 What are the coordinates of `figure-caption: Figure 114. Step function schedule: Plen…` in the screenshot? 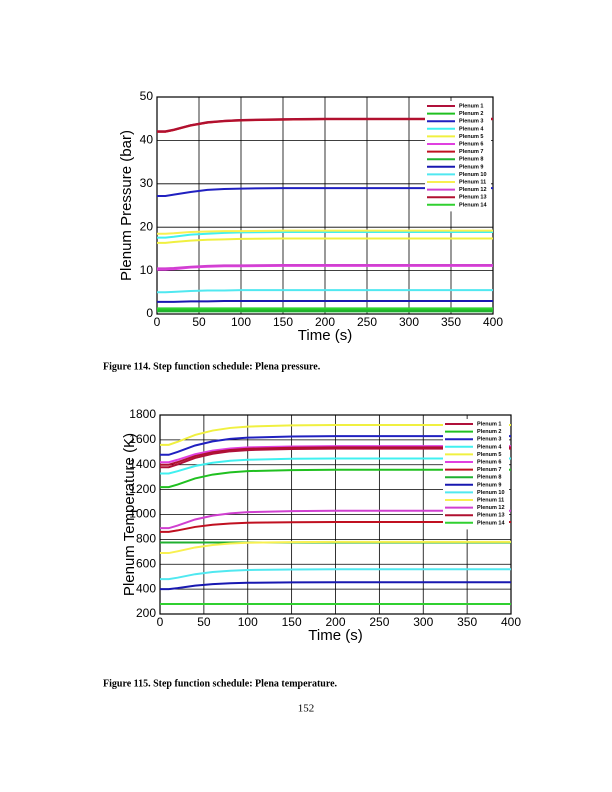 It's located at (212, 366).